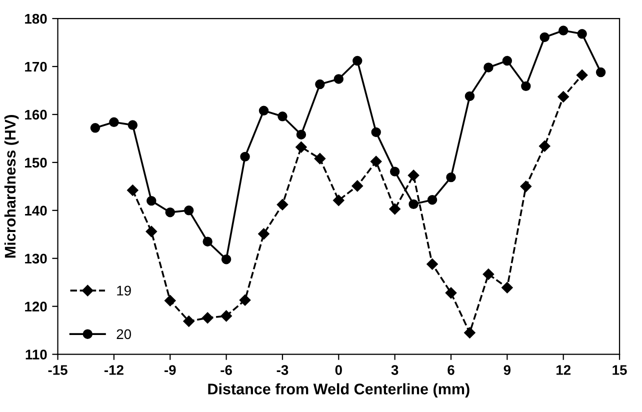  Describe the element at coordinates (338, 370) in the screenshot. I see `x-tick-label: 0` at that location.